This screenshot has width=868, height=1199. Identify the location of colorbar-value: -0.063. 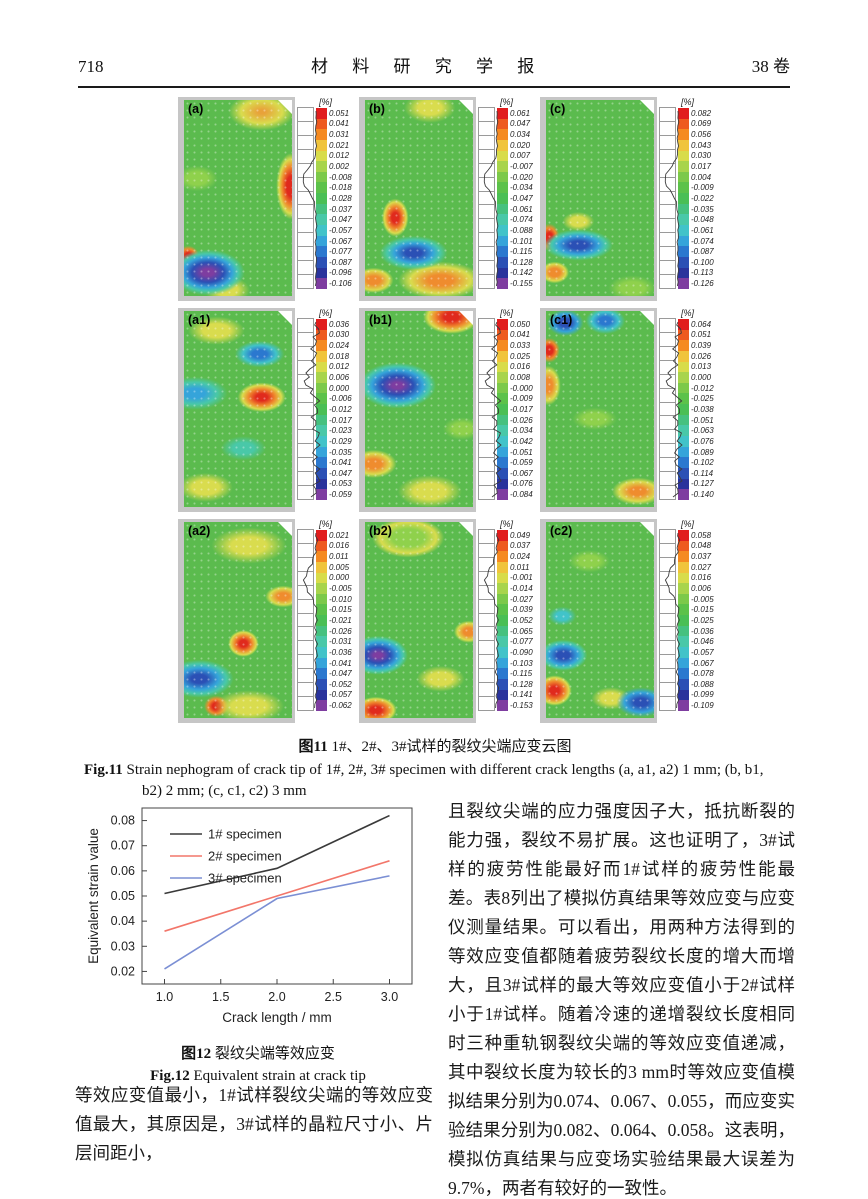
(702, 431).